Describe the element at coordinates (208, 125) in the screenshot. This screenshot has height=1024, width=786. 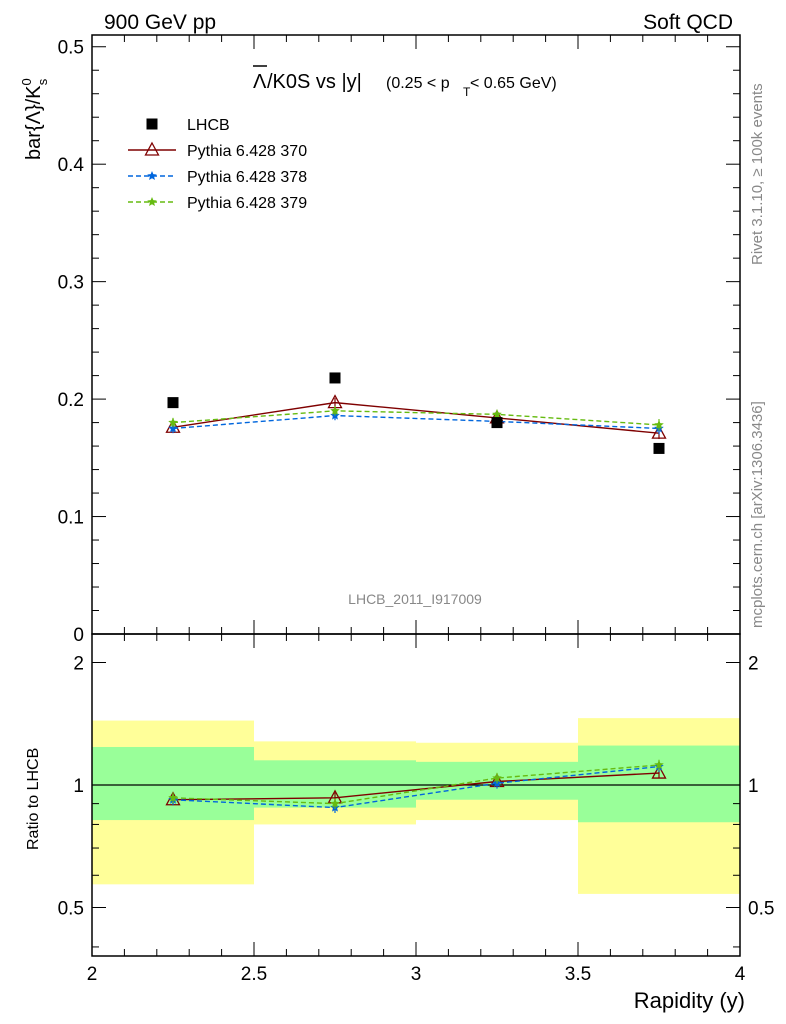
I see `legend-label: LHCB` at that location.